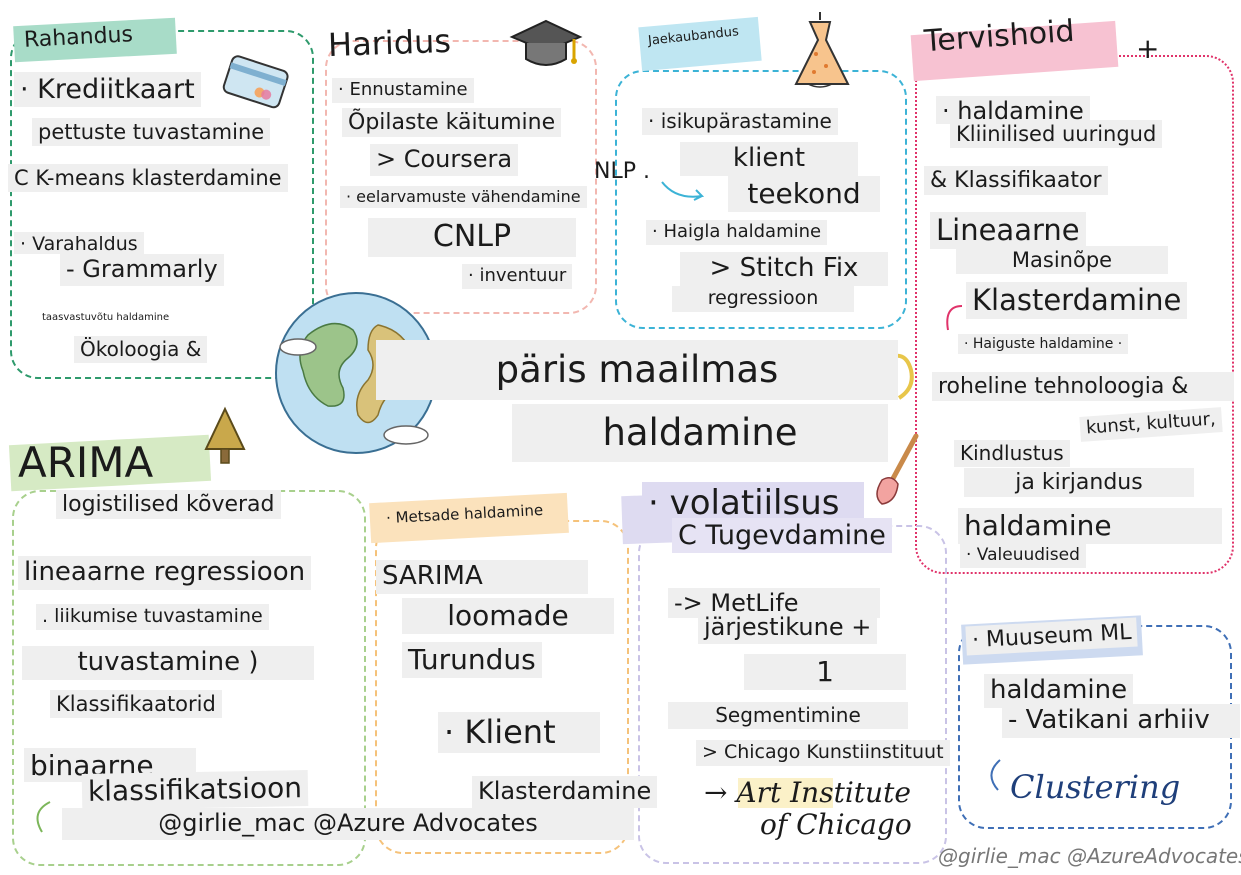 Image resolution: width=1241 pixels, height=875 pixels. I want to click on finance-line-asset: · Varahaldus, so click(79, 243).